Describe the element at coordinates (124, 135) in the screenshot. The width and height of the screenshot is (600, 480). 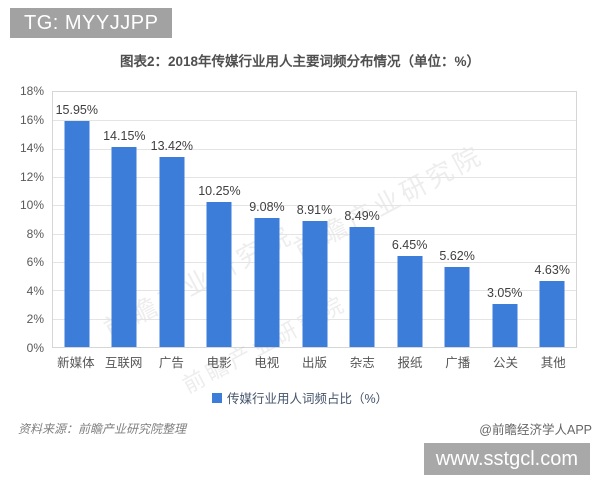
I see `bar-value-label: 14.15%` at that location.